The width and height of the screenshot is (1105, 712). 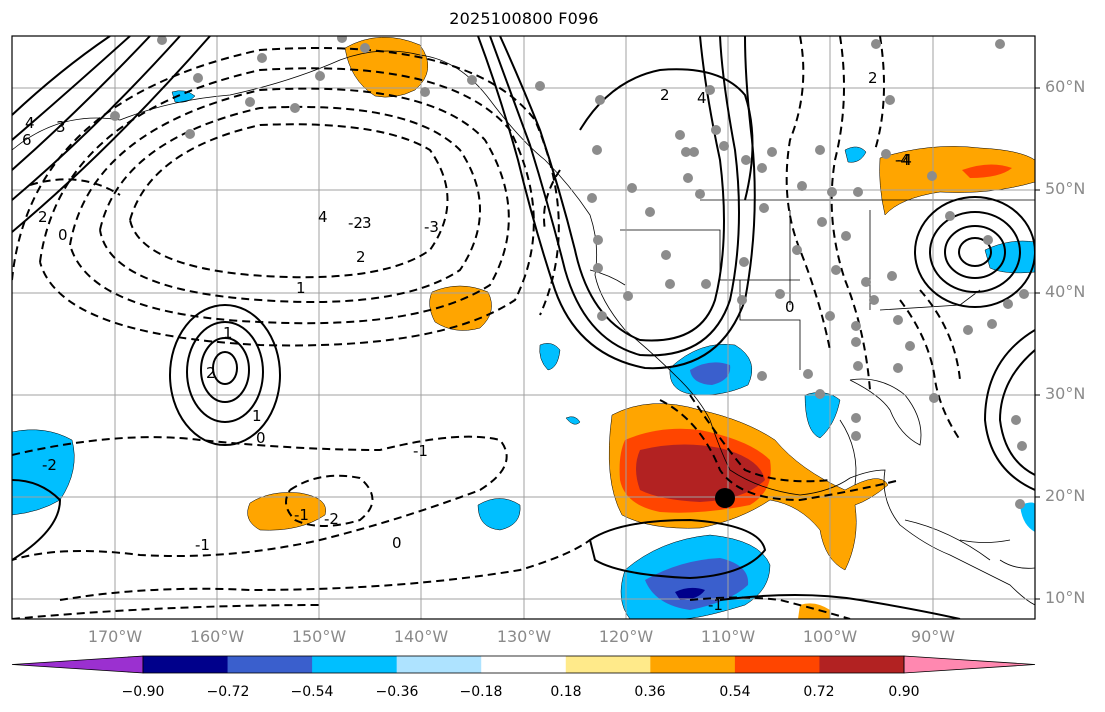 I want to click on colorbar-tick: 0.72, so click(x=819, y=692).